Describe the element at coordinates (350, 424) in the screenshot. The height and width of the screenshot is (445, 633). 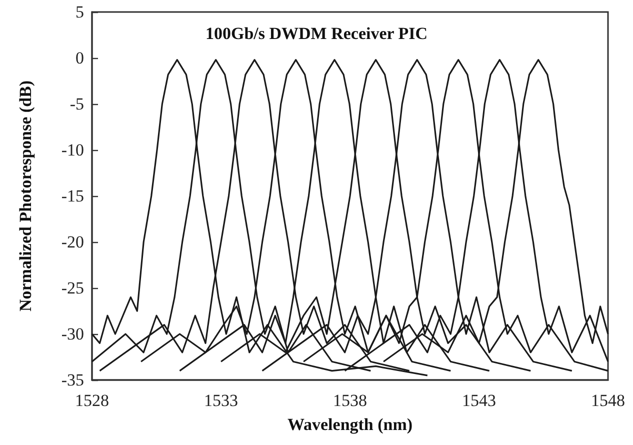
I see `x-axis-title: Wavelength (nm)` at that location.